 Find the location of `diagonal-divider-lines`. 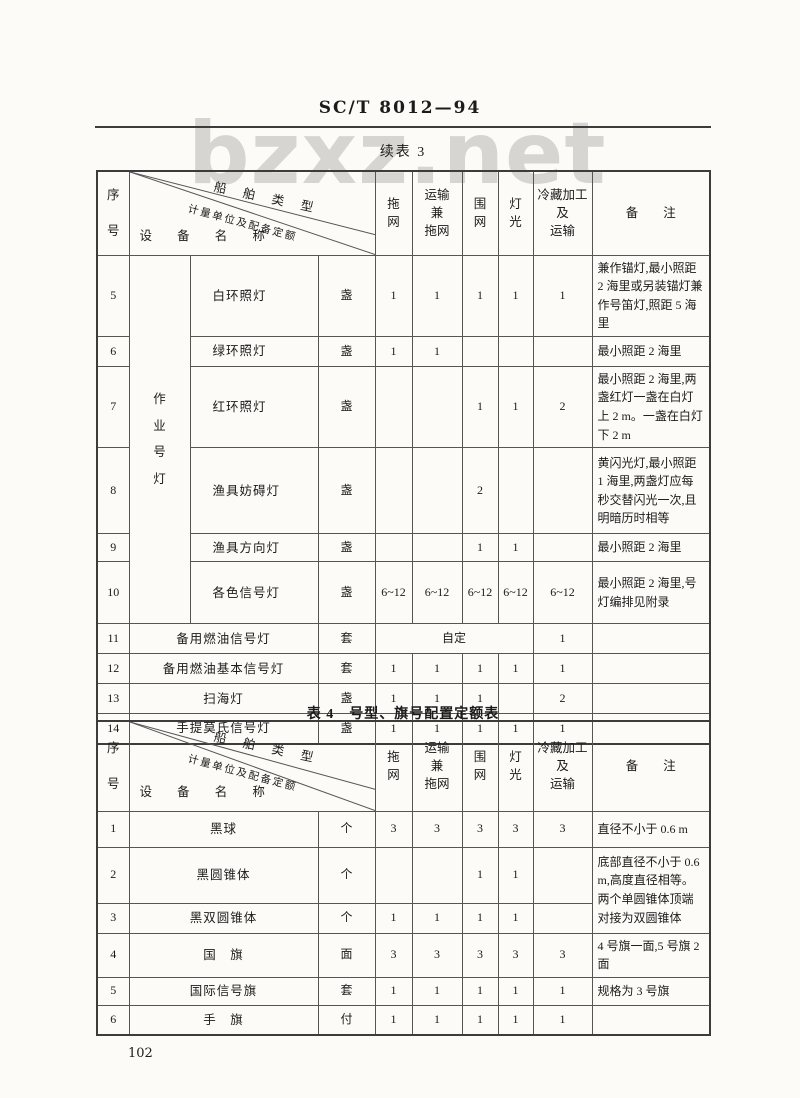

diagonal-divider-lines is located at coordinates (252, 766).